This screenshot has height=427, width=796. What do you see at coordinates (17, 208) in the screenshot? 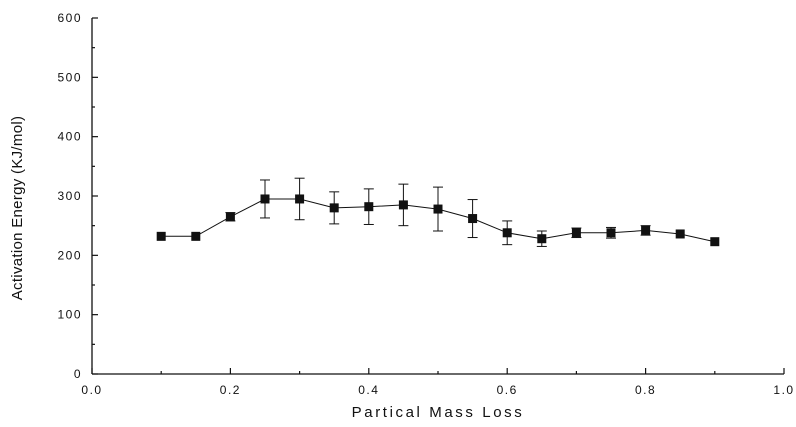
I see `y-axis-title: Activation Energy (KJ/mol)` at bounding box center [17, 208].